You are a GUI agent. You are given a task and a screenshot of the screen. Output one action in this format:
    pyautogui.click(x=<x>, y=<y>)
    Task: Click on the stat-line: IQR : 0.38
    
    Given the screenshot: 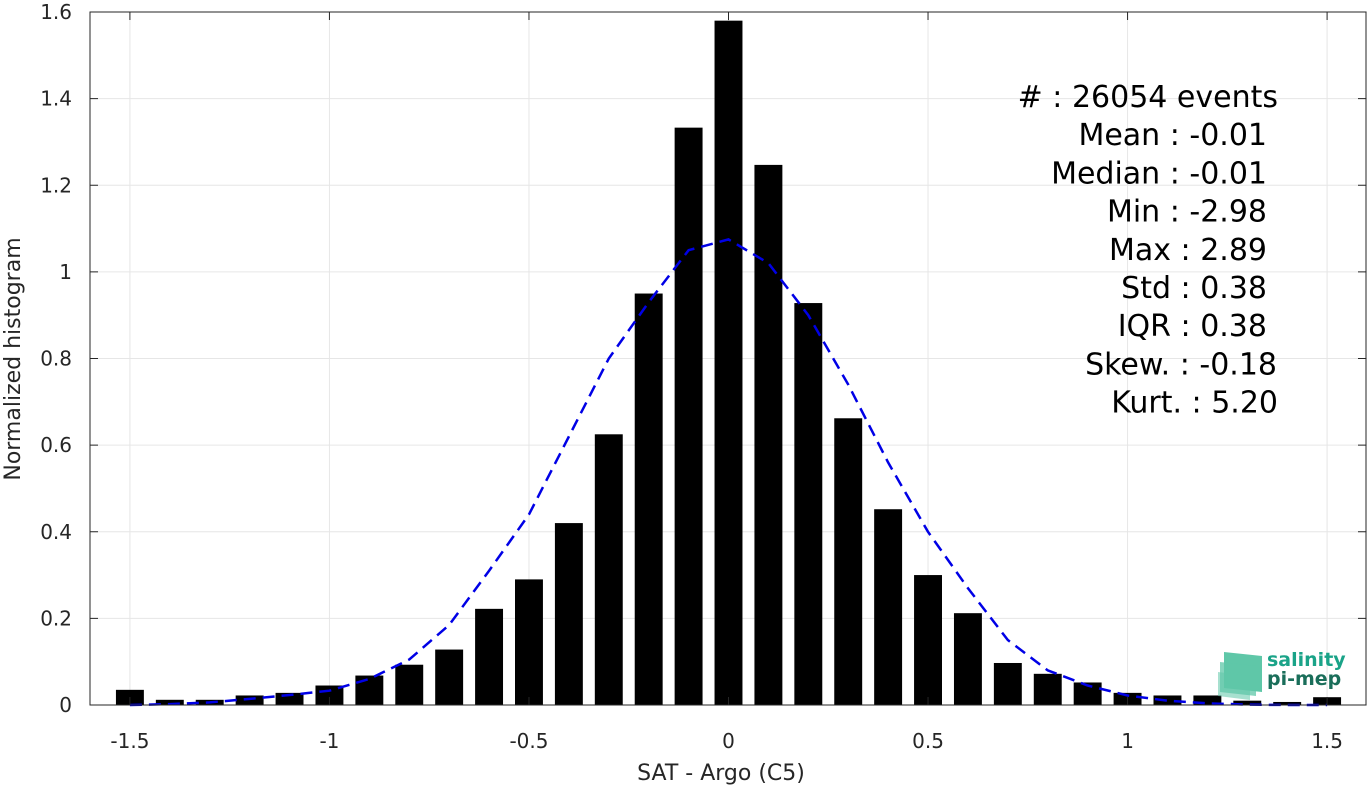 What is the action you would take?
    pyautogui.click(x=1192, y=326)
    